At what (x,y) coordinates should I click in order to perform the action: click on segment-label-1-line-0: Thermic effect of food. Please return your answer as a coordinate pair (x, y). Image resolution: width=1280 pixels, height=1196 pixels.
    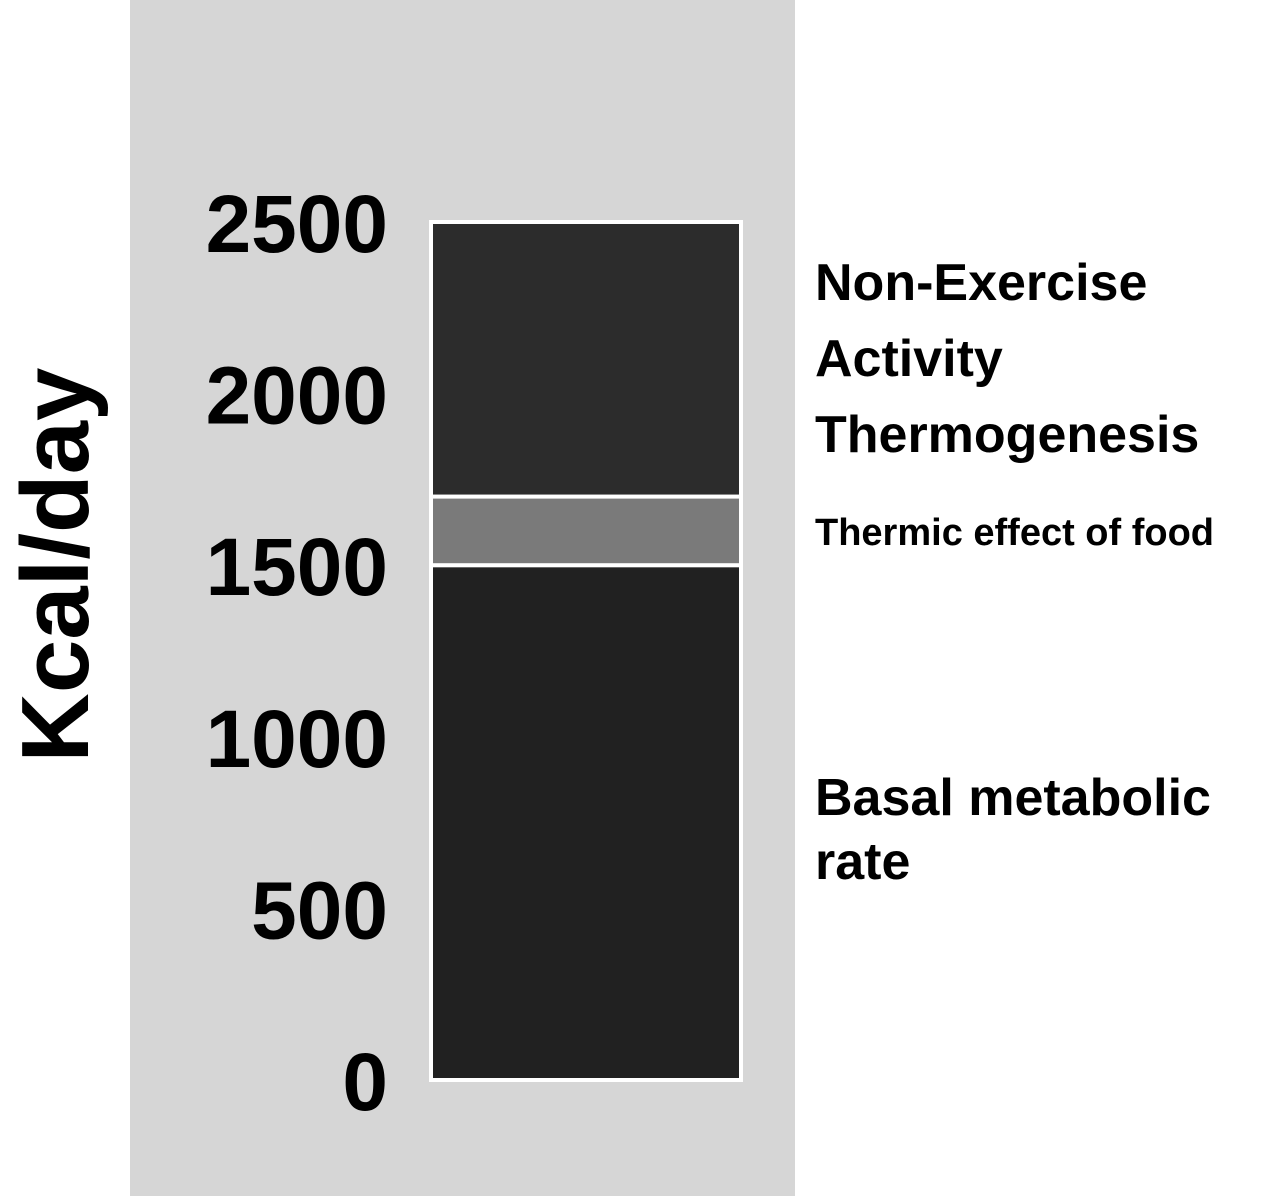
    Looking at the image, I should click on (1014, 533).